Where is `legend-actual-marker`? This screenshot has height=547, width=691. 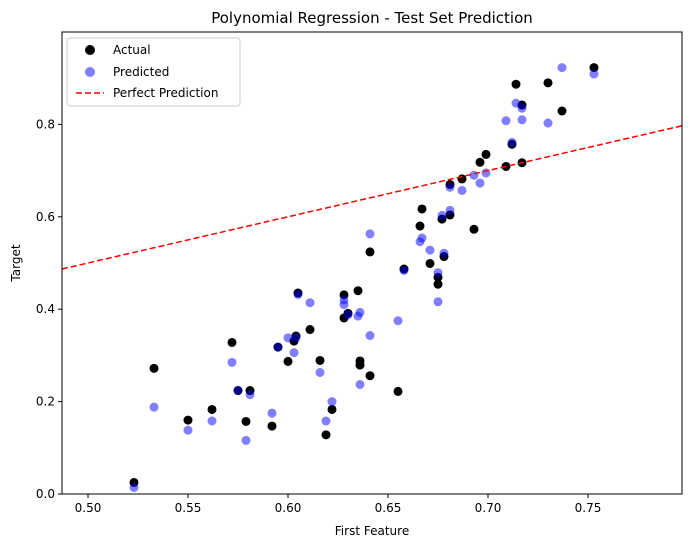 legend-actual-marker is located at coordinates (90, 50).